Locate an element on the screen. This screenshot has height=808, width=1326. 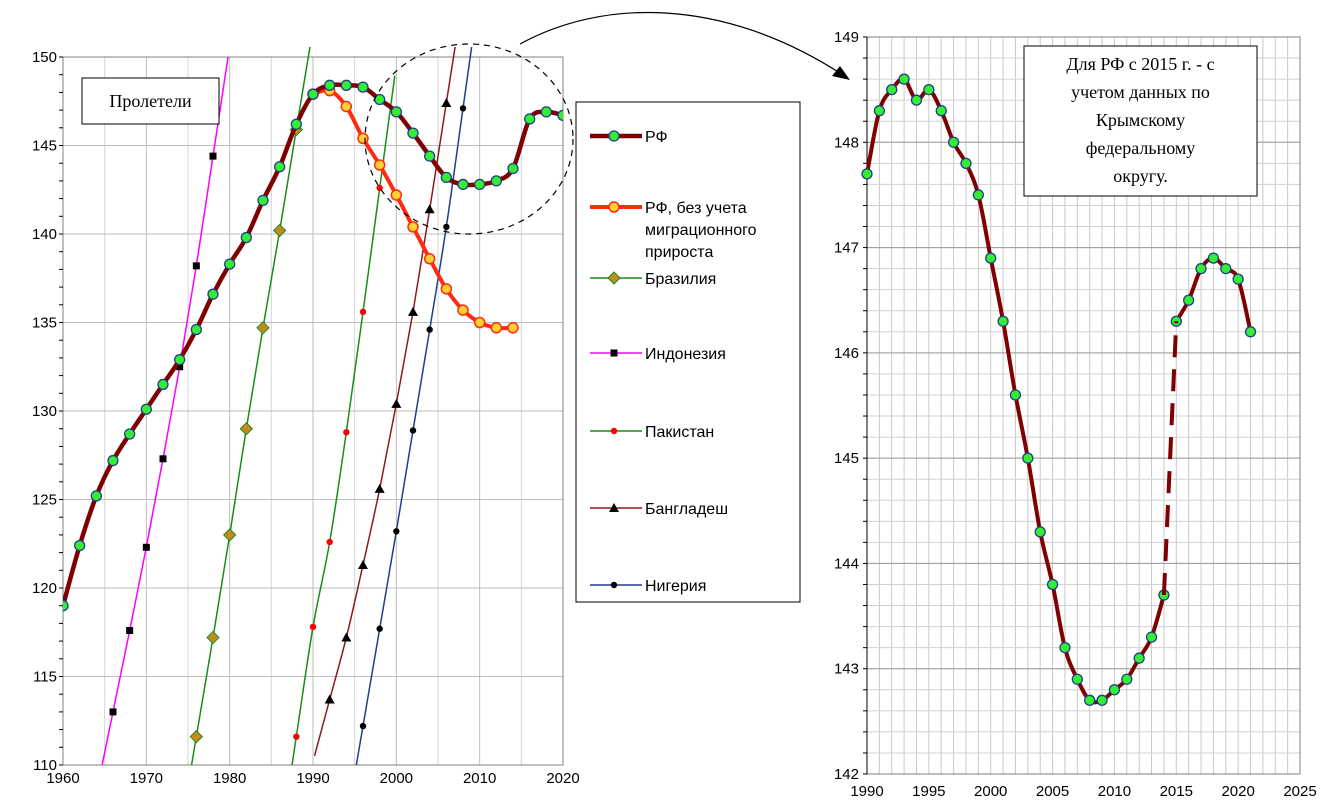
annotation-text: Пролетели is located at coordinates (150, 101).